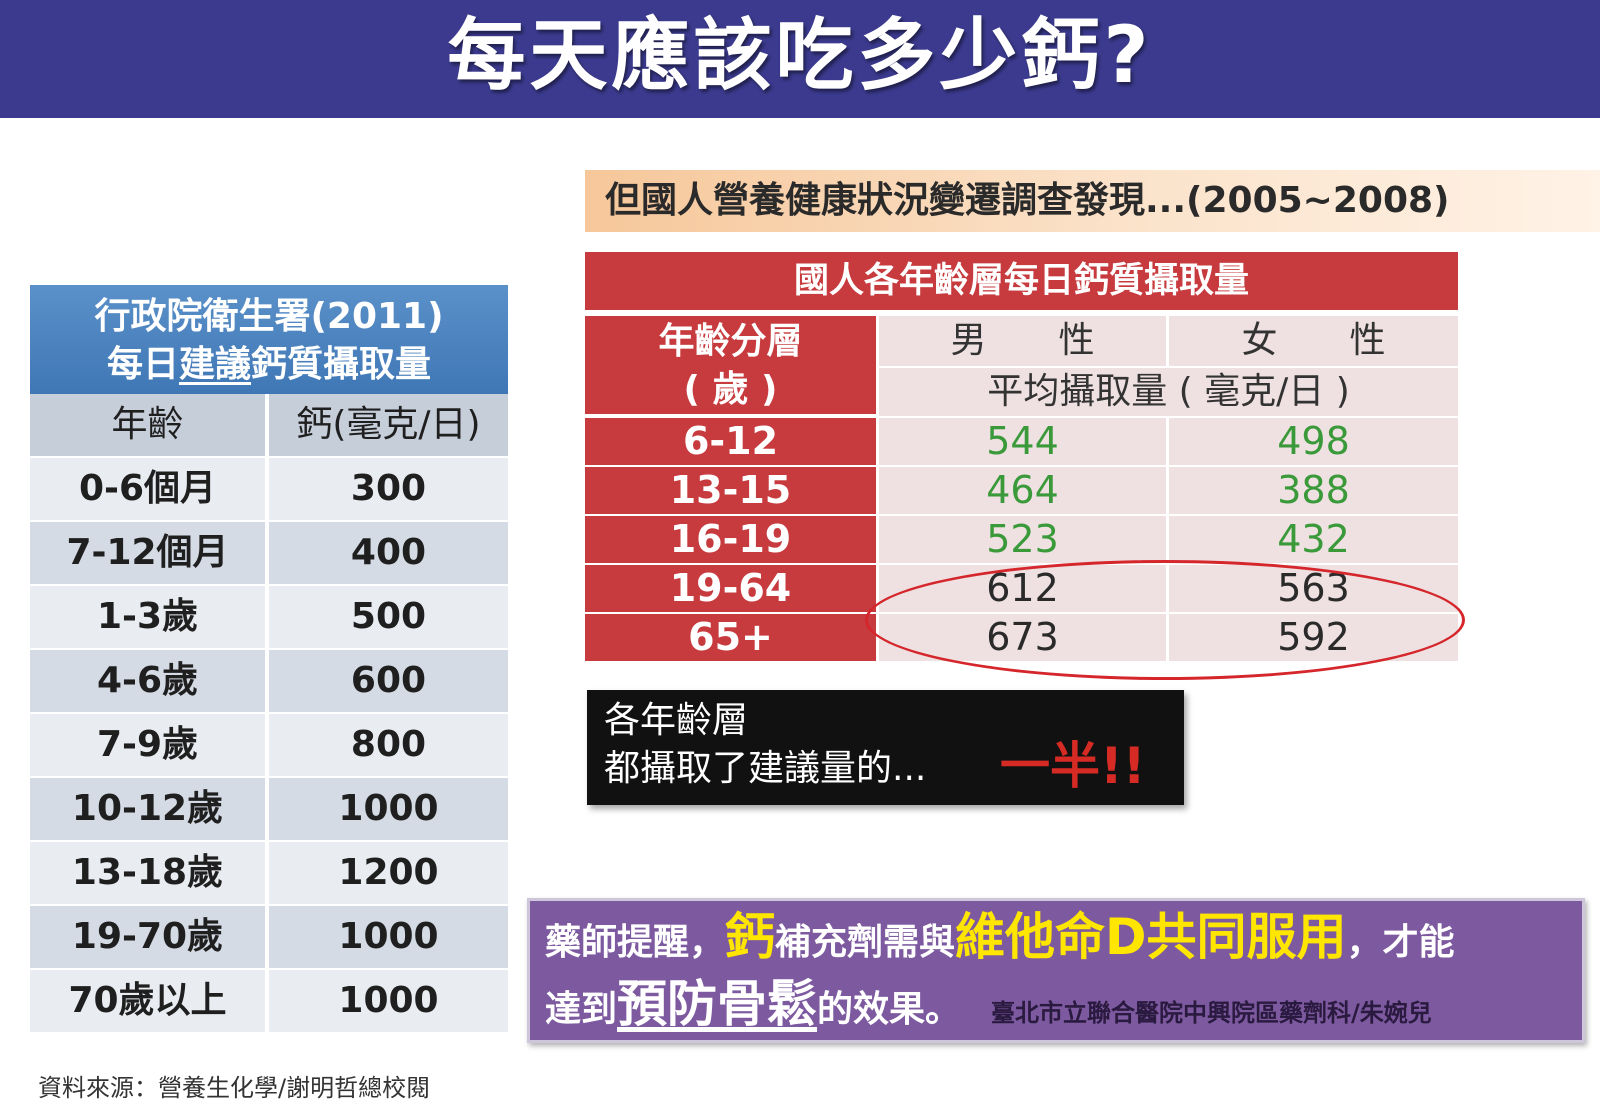  I want to click on note-box, so click(885, 747).